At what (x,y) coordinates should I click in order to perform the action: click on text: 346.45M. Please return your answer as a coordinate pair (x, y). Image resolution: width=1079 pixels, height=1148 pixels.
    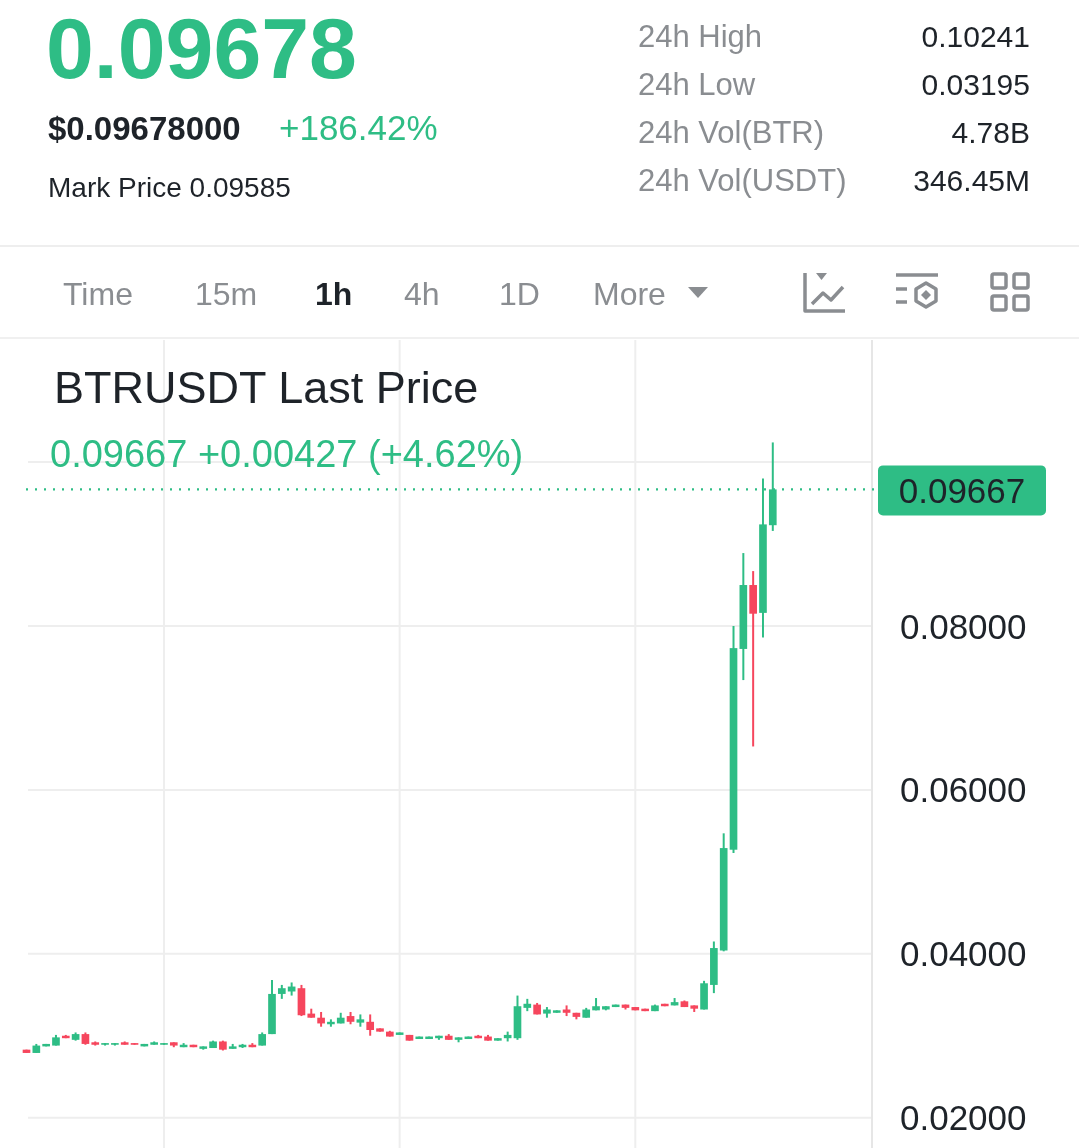
    Looking at the image, I should click on (971, 180).